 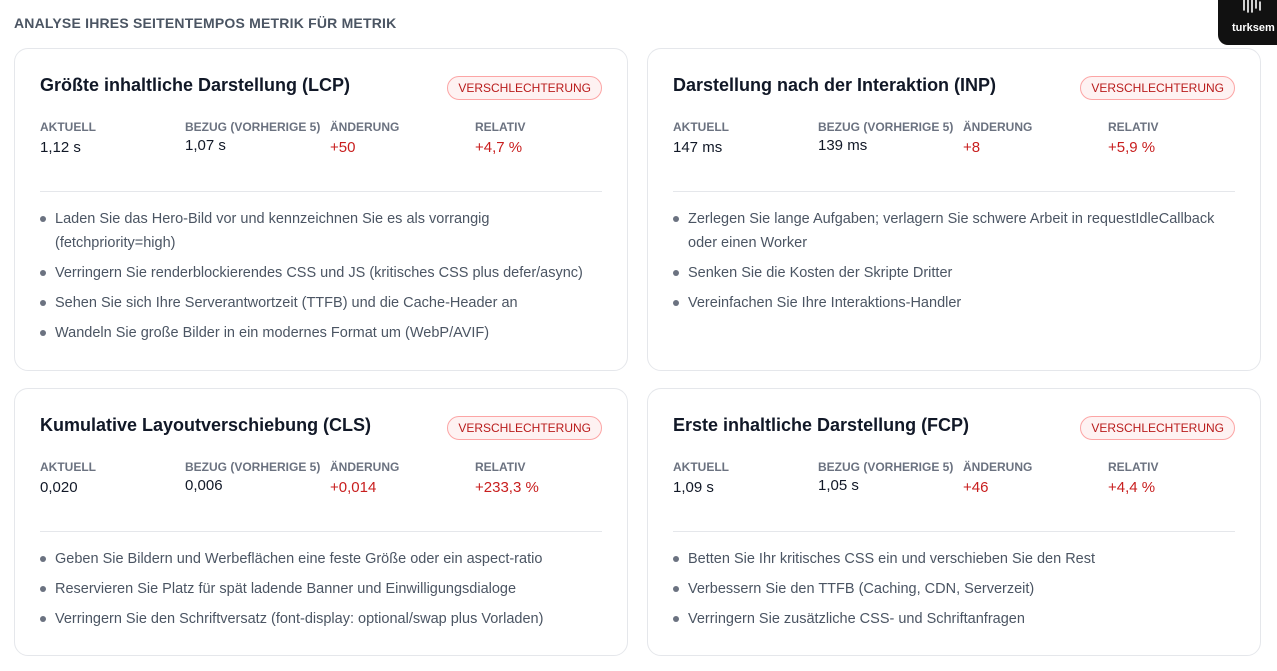 I want to click on metric-value: +0,014, so click(x=353, y=487).